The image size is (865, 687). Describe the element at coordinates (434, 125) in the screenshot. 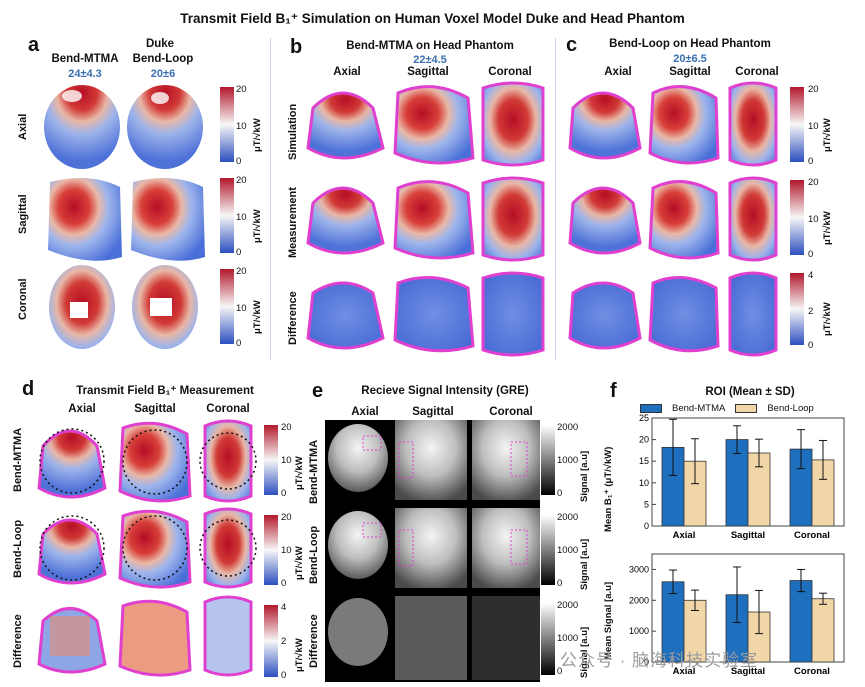

I see `b-sim-sagittal` at that location.